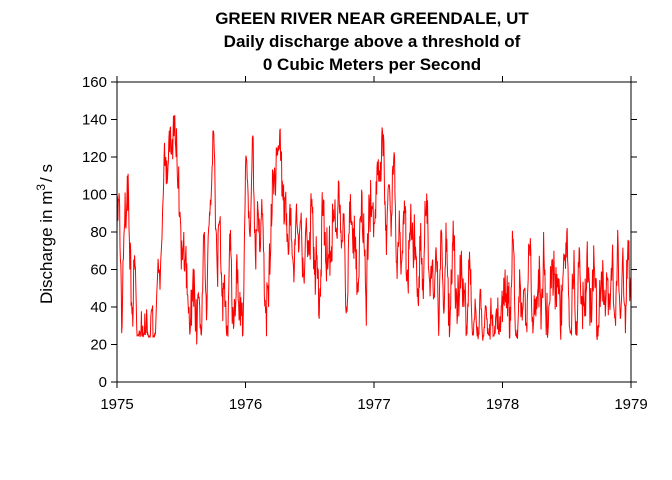 The height and width of the screenshot is (480, 672). I want to click on chart-title-line-2: Daily discharge above a threshold of, so click(372, 41).